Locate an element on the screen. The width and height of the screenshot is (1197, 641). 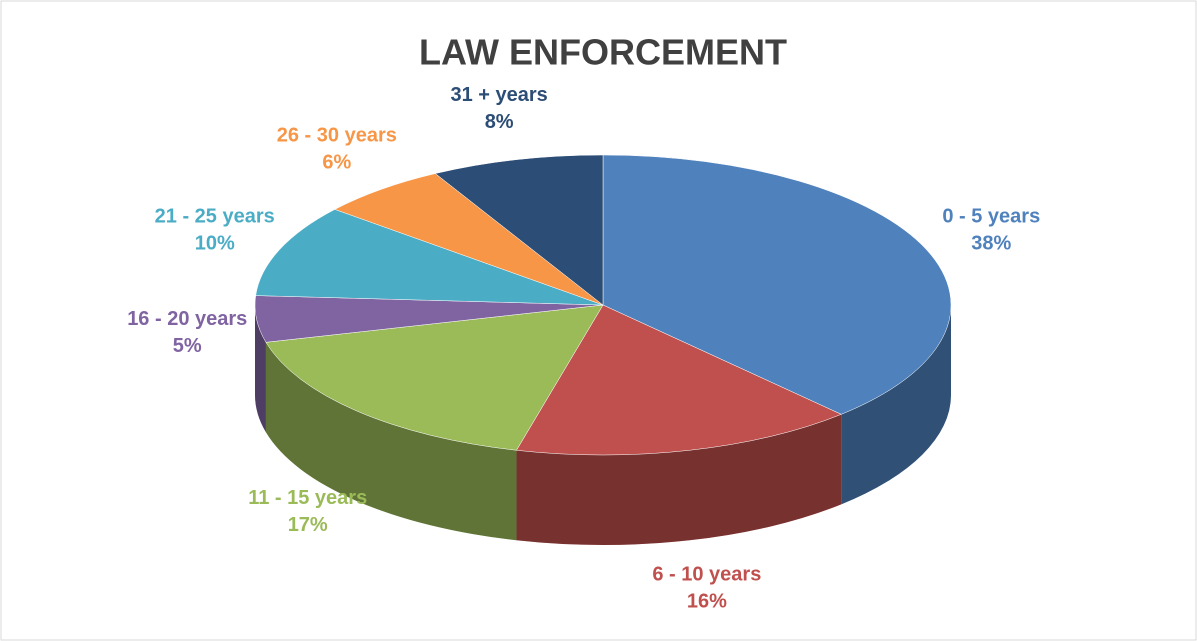
data-label-value: 16% is located at coordinates (707, 602).